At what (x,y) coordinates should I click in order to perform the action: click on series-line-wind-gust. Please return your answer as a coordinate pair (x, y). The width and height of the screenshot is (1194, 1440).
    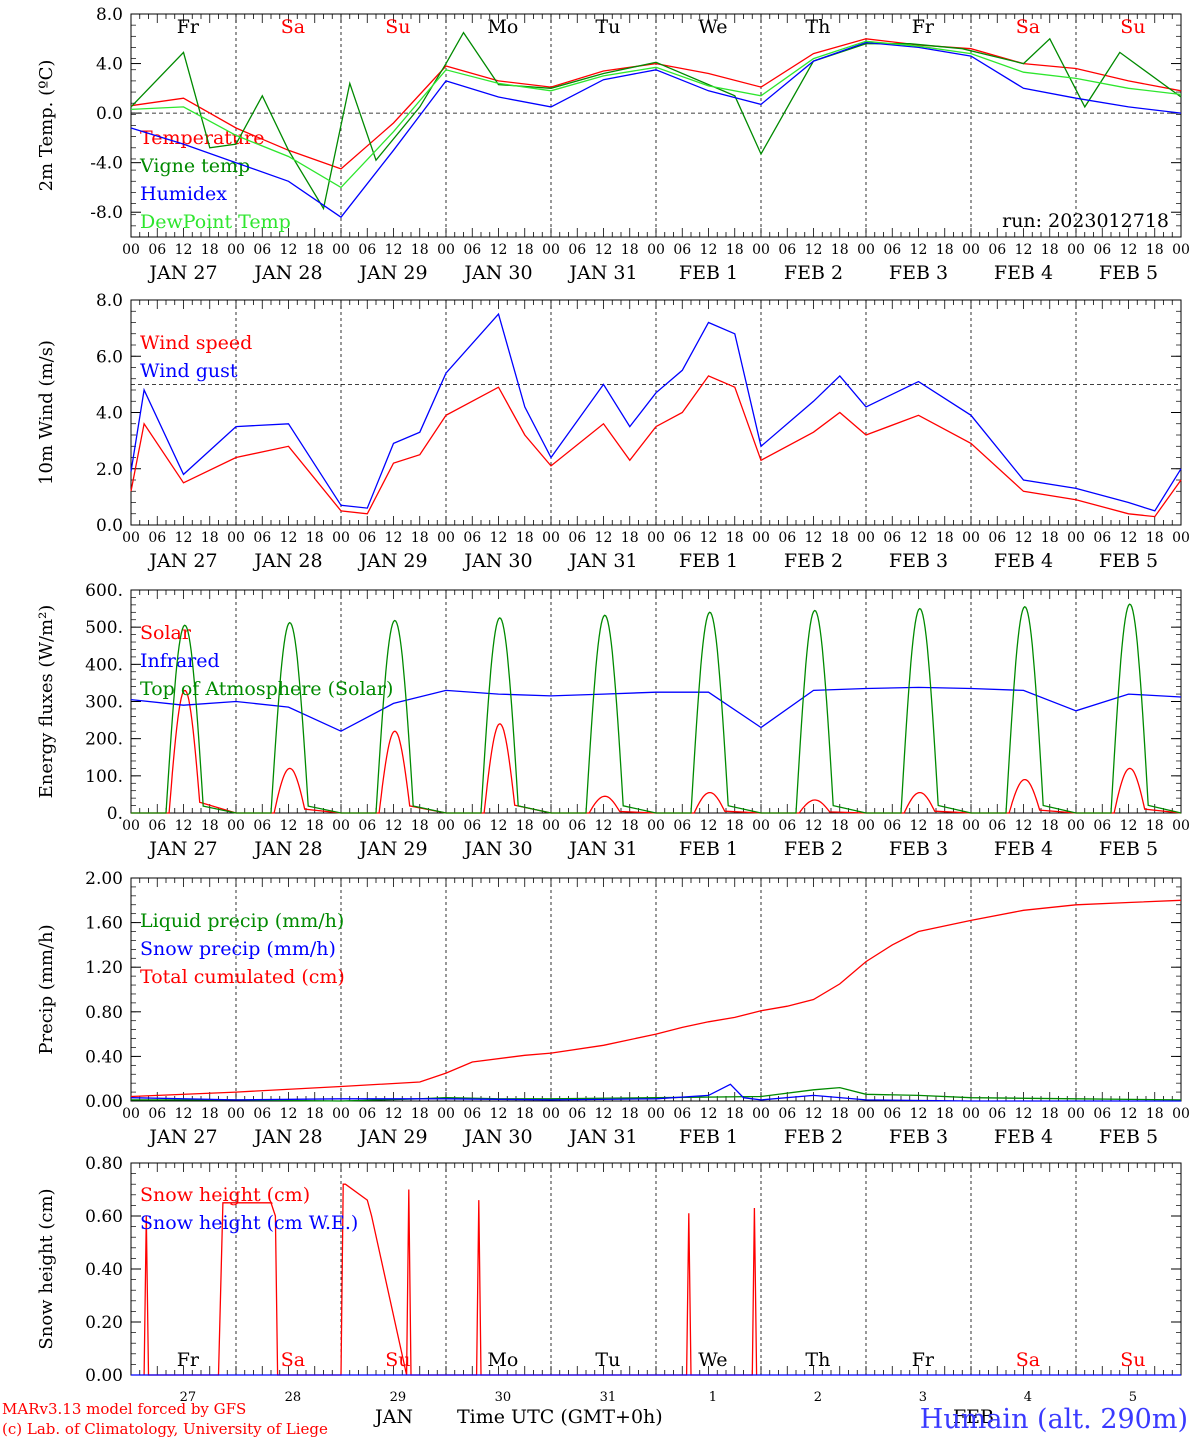
    Looking at the image, I should click on (656, 412).